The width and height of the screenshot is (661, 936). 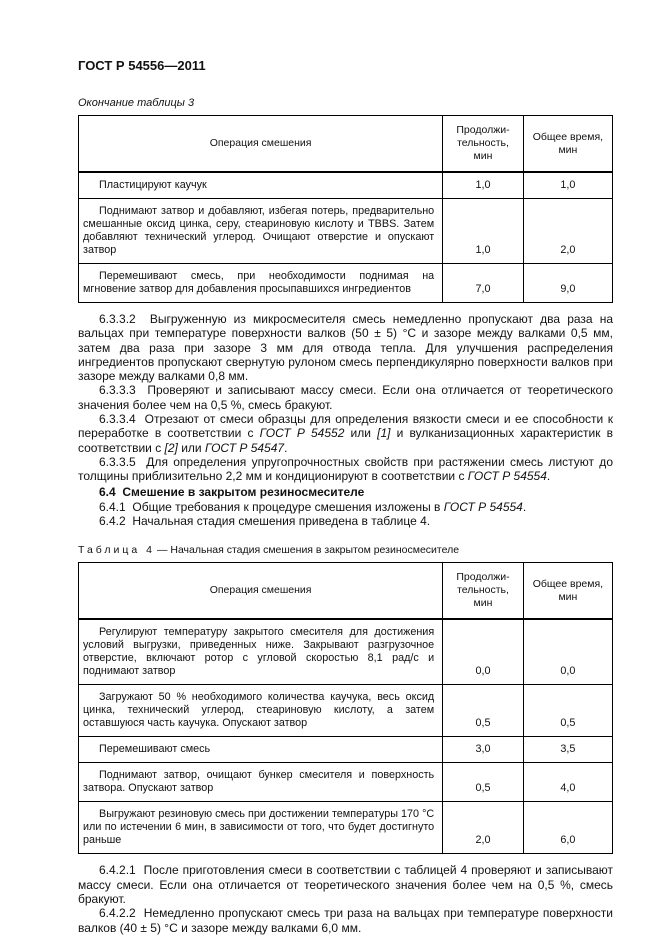 I want to click on total-time-cell: 4,0, so click(x=568, y=782).